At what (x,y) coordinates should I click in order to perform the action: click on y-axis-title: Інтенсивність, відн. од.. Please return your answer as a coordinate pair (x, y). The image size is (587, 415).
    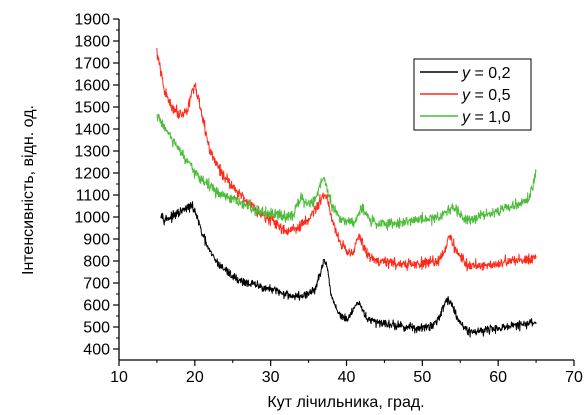
    Looking at the image, I should click on (28, 190).